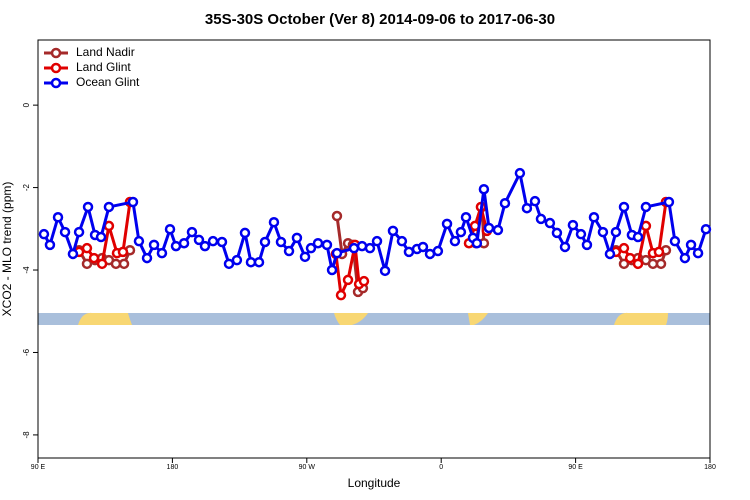  What do you see at coordinates (374, 318) in the screenshot?
I see `land-ocean-strip` at bounding box center [374, 318].